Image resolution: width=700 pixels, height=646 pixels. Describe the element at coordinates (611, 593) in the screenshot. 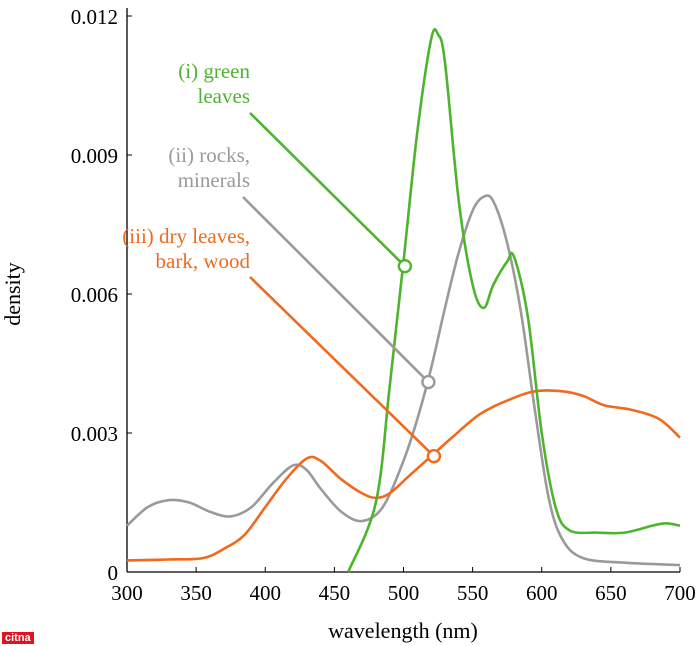

I see `x-tick-label: 650` at that location.